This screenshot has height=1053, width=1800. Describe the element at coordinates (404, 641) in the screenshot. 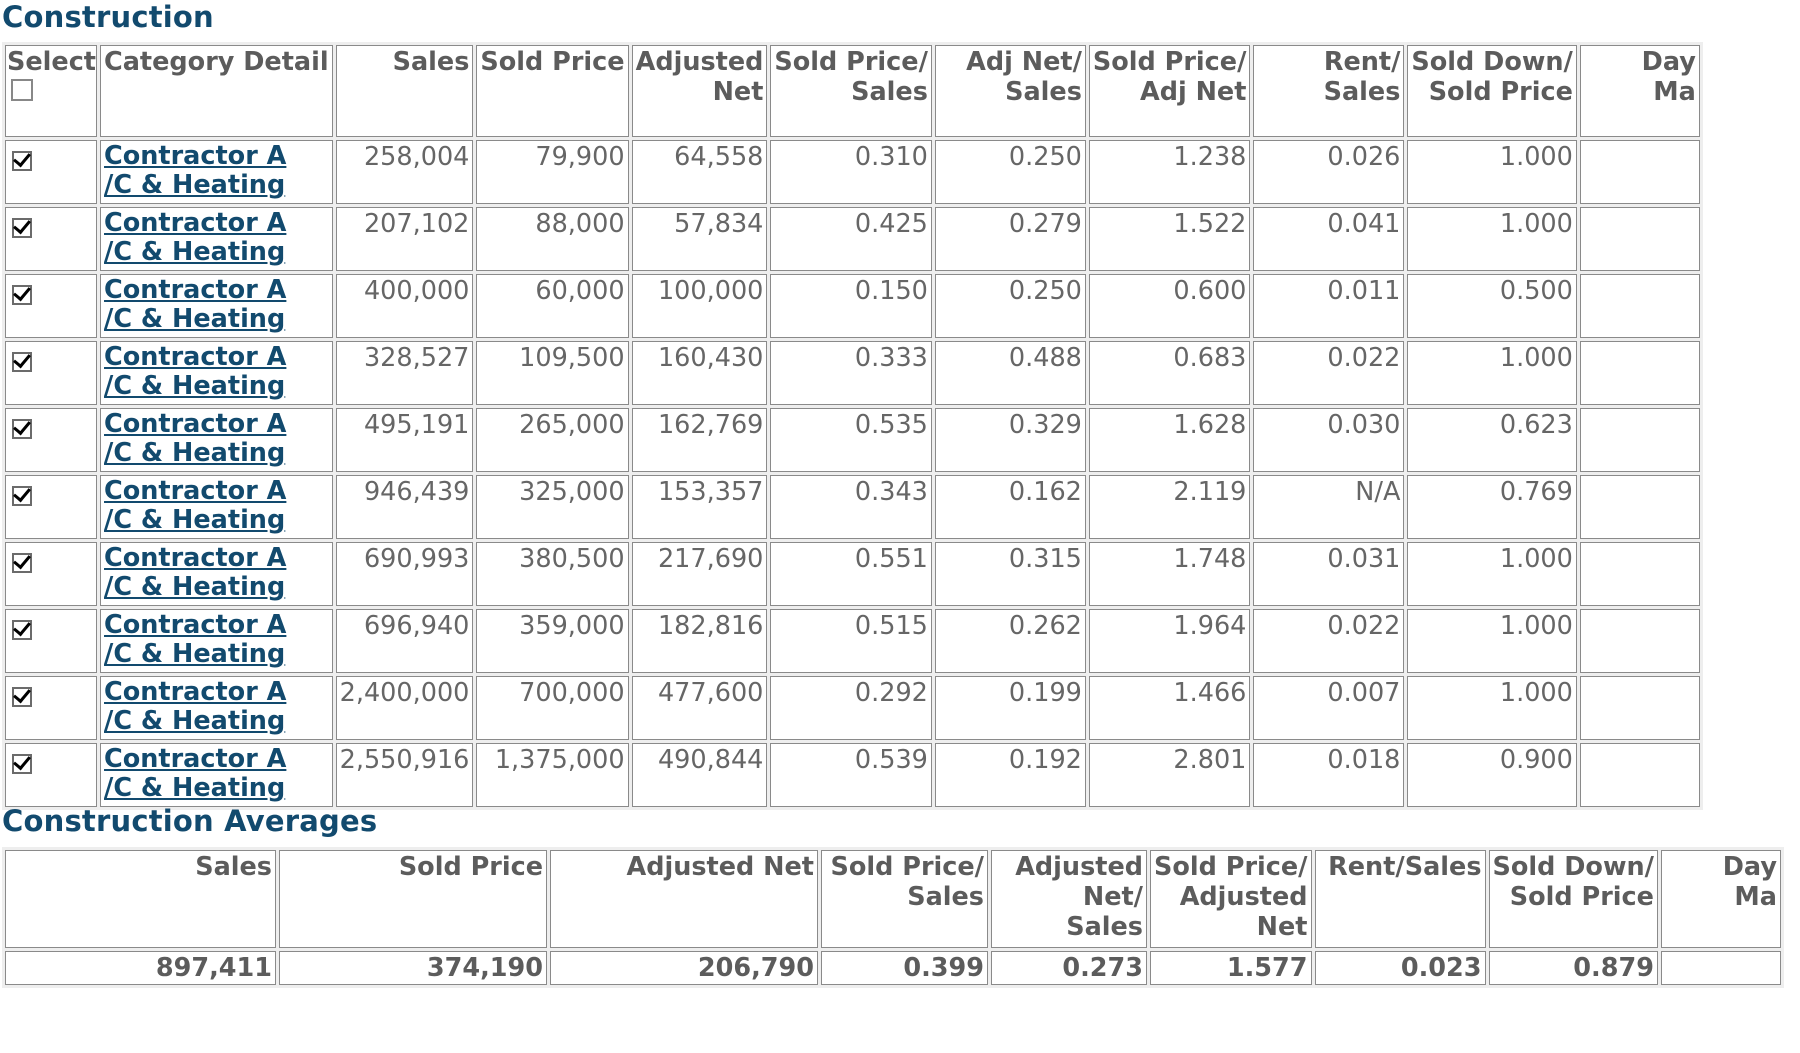

I see `sales-cell: 696,940` at that location.